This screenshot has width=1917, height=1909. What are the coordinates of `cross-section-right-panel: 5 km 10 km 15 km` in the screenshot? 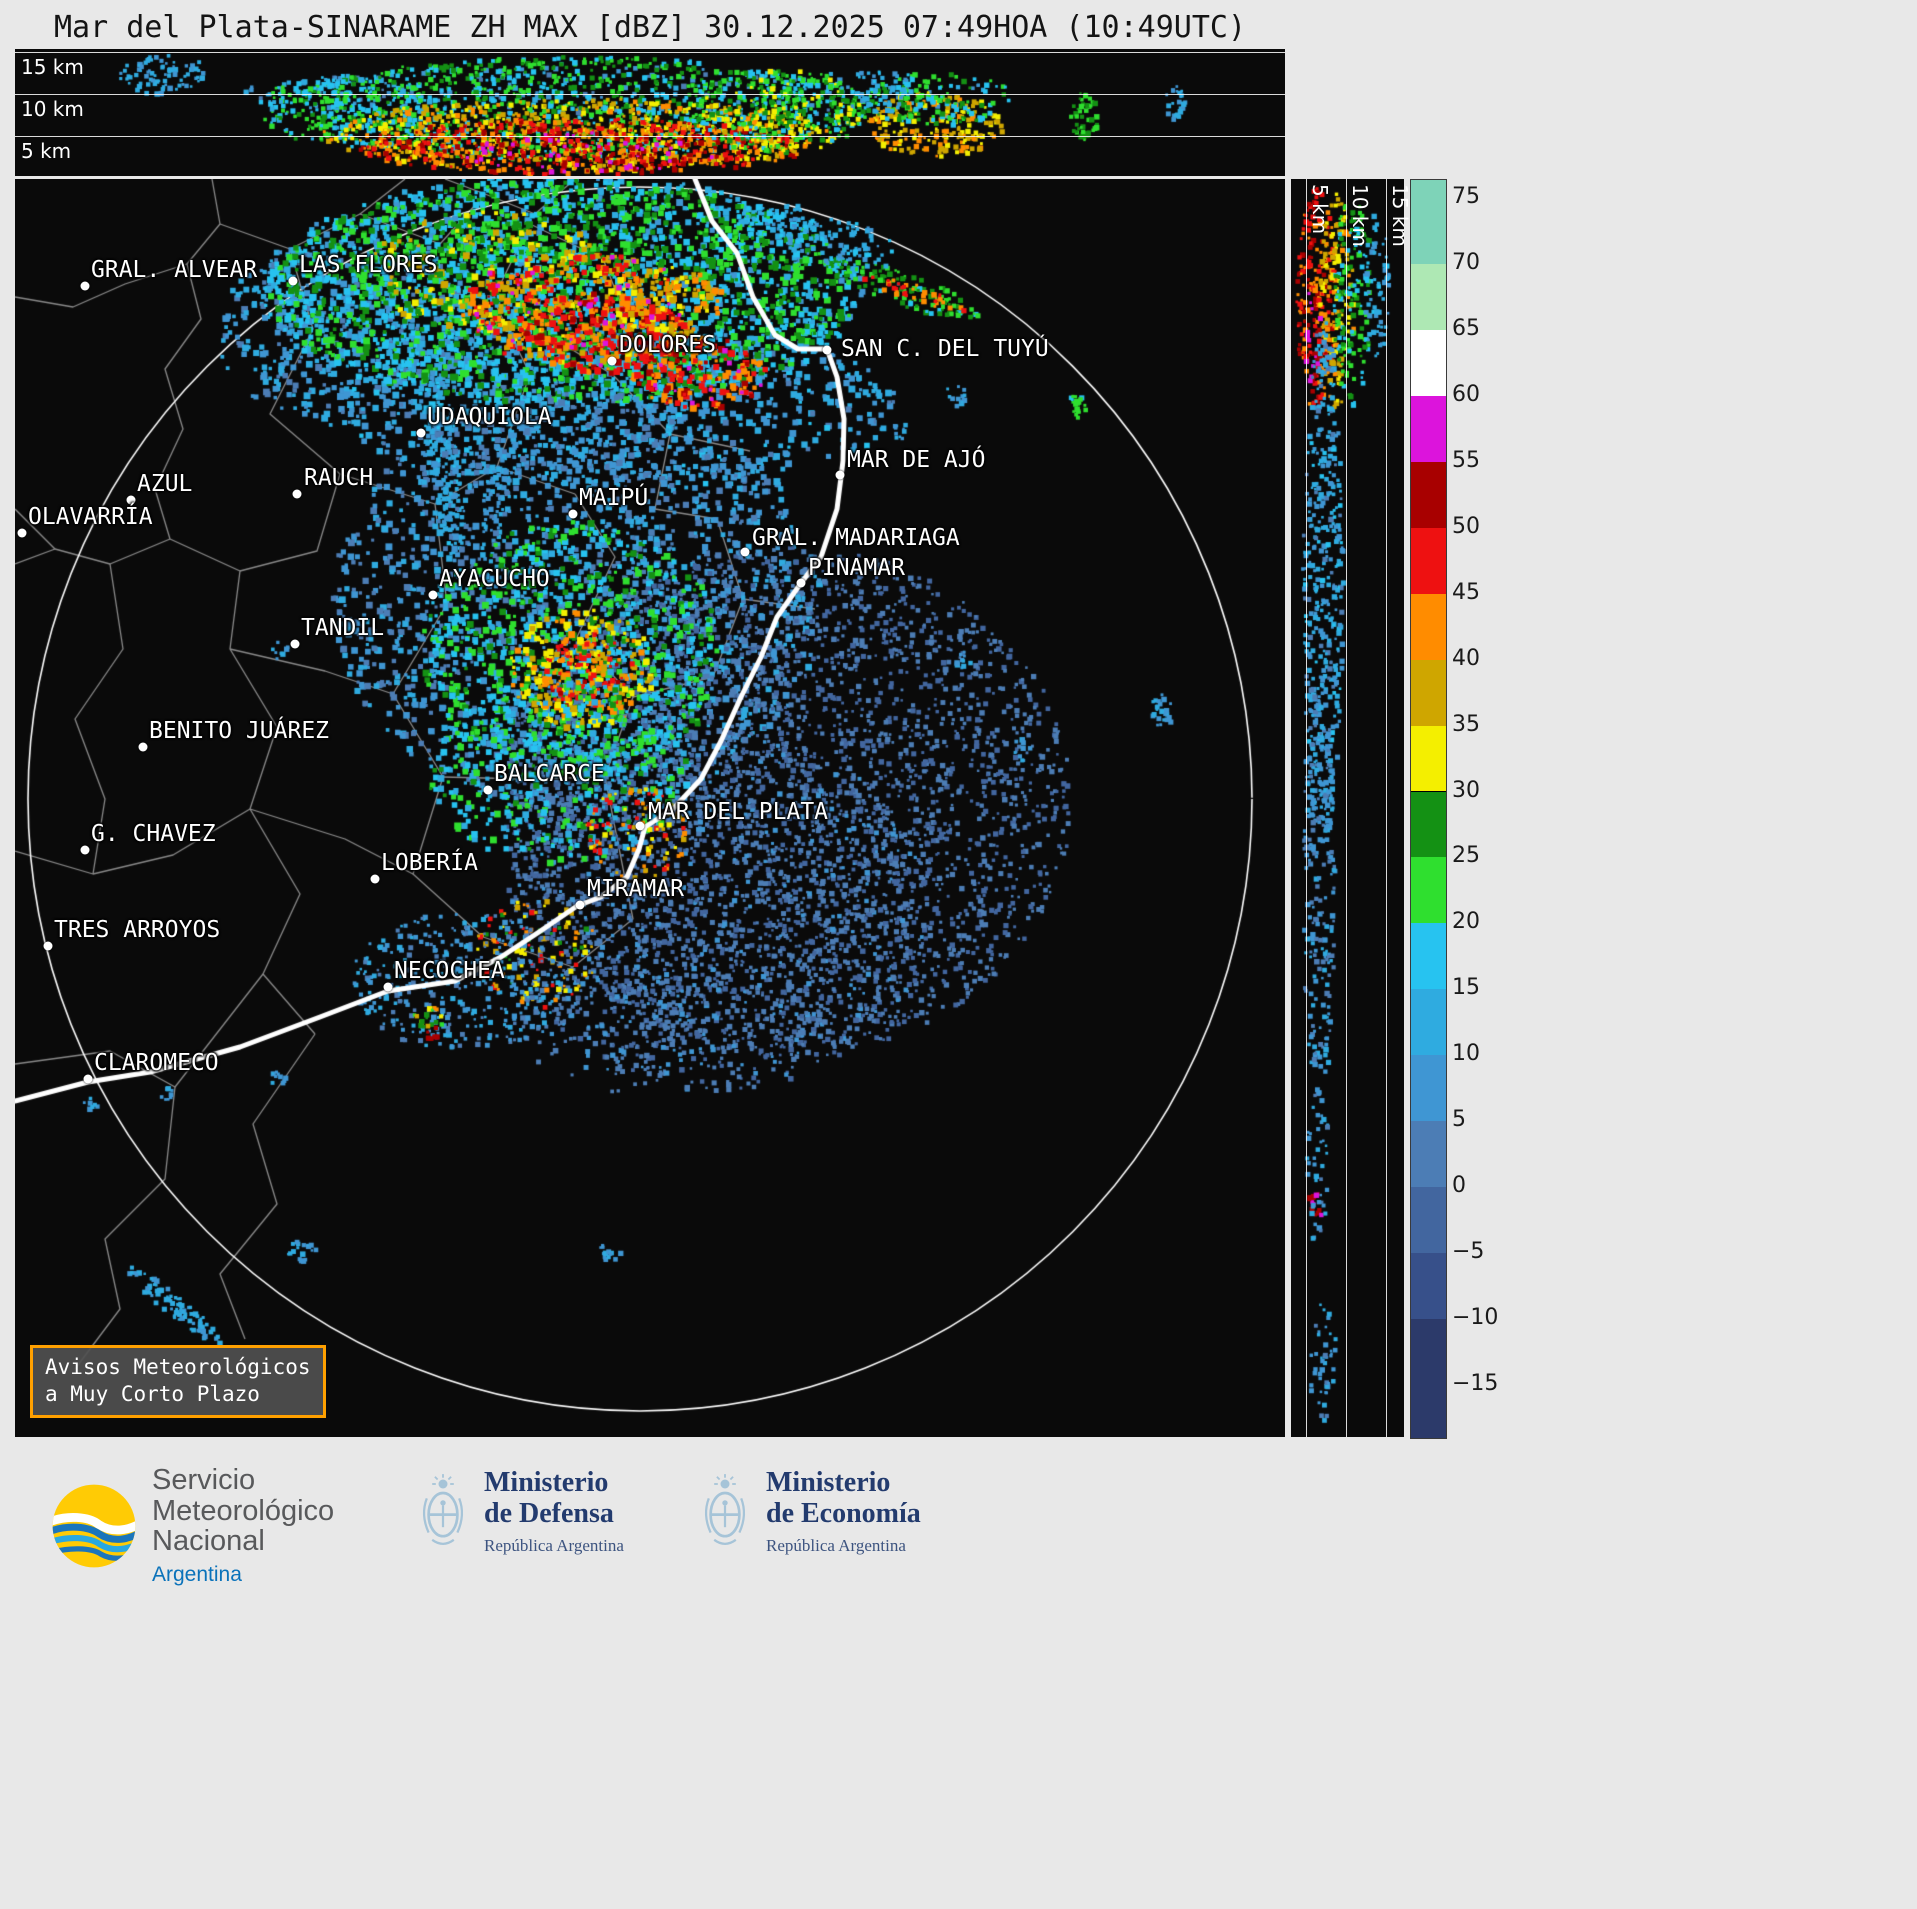 It's located at (1351, 808).